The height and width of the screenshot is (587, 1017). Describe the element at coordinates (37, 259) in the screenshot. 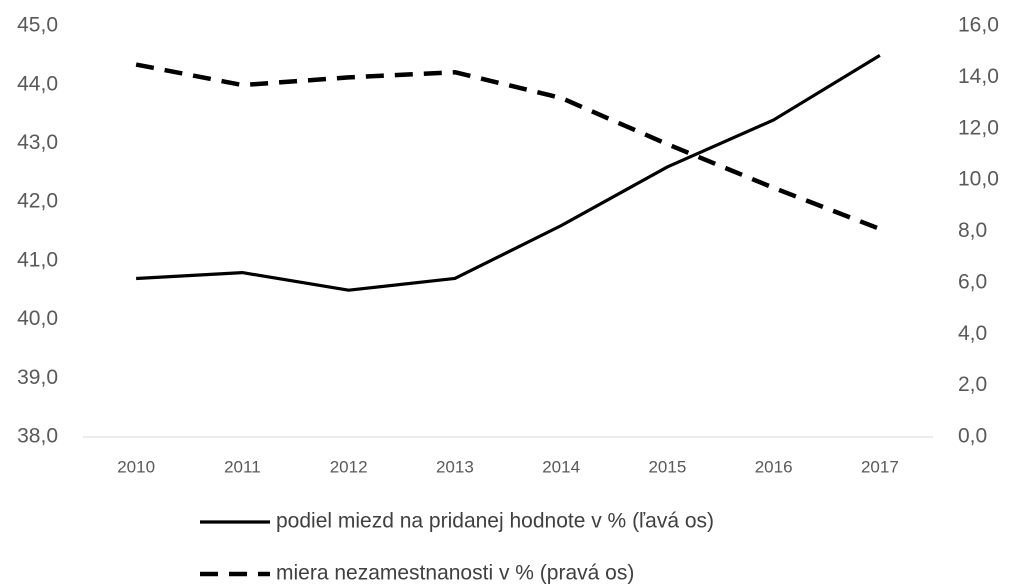

I see `y-tick-label: 41,0` at that location.